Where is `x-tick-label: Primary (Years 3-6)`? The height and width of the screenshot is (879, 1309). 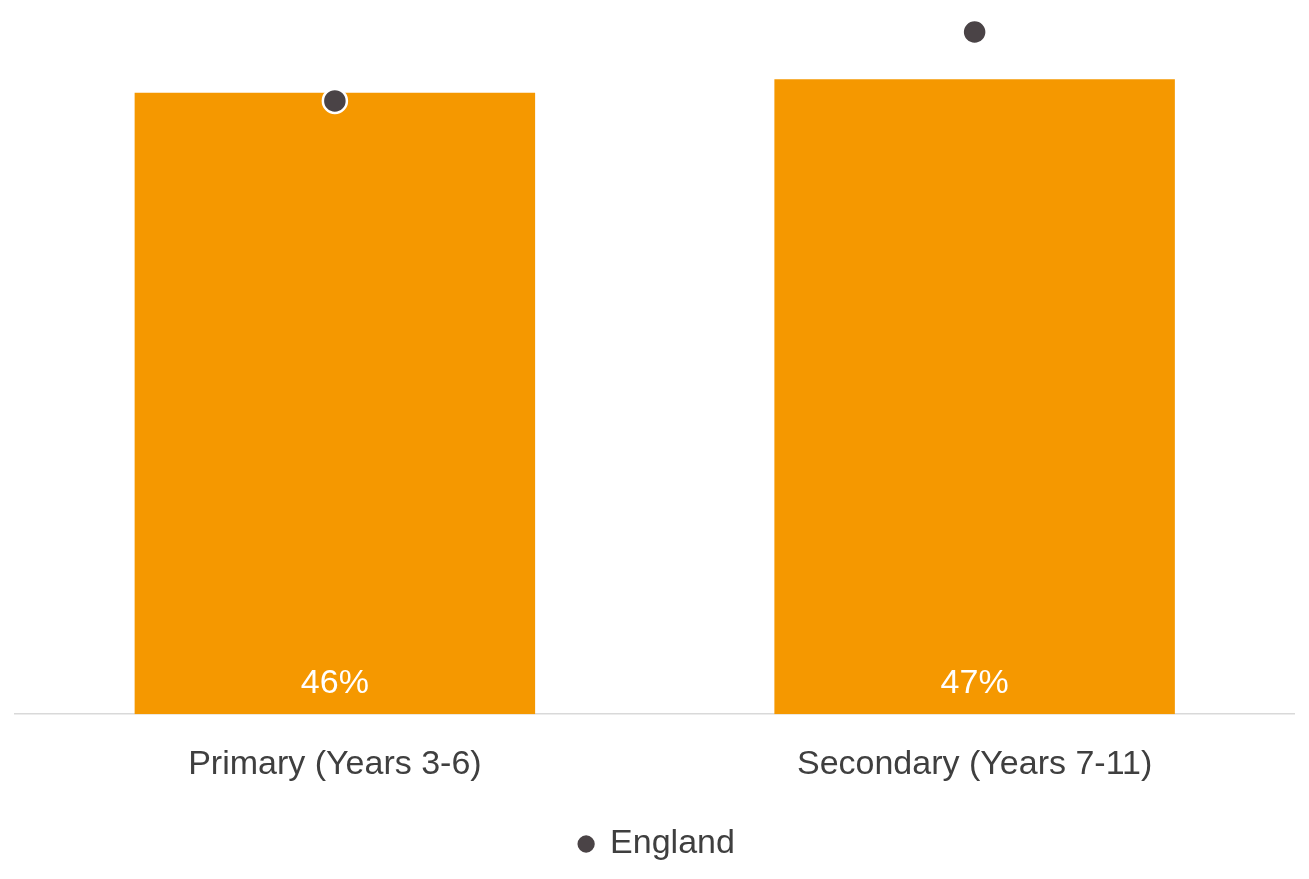
x-tick-label: Primary (Years 3-6) is located at coordinates (335, 761).